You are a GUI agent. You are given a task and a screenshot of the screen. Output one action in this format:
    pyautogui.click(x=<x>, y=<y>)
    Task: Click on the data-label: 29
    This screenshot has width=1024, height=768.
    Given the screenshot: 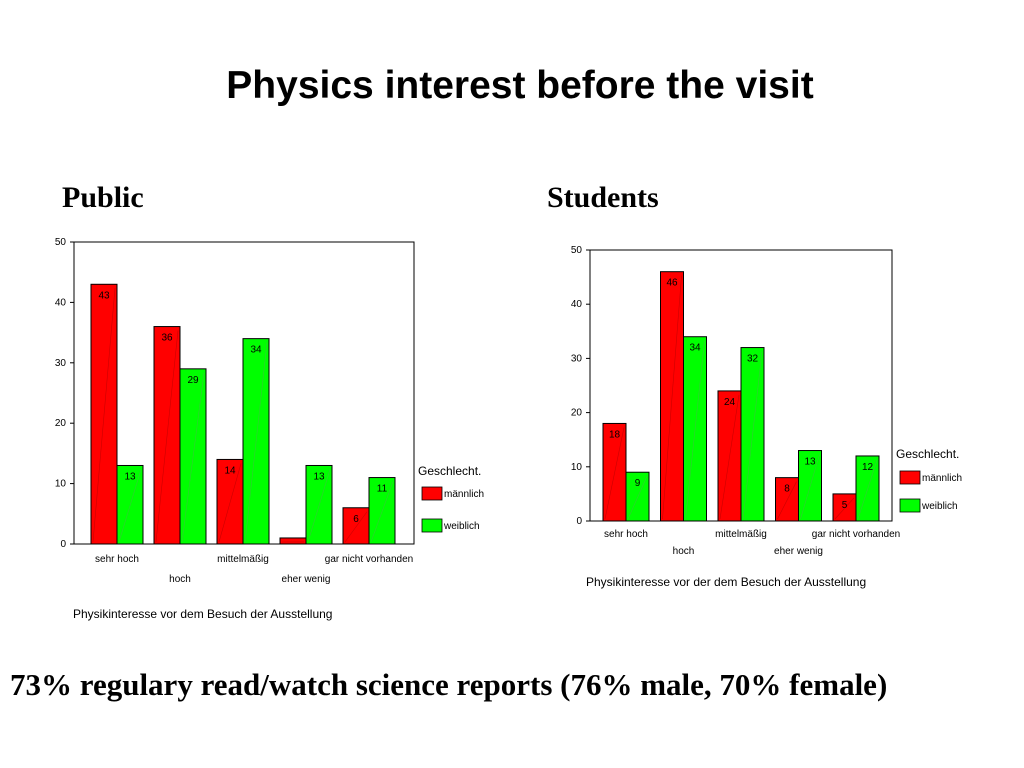 What is the action you would take?
    pyautogui.click(x=193, y=380)
    